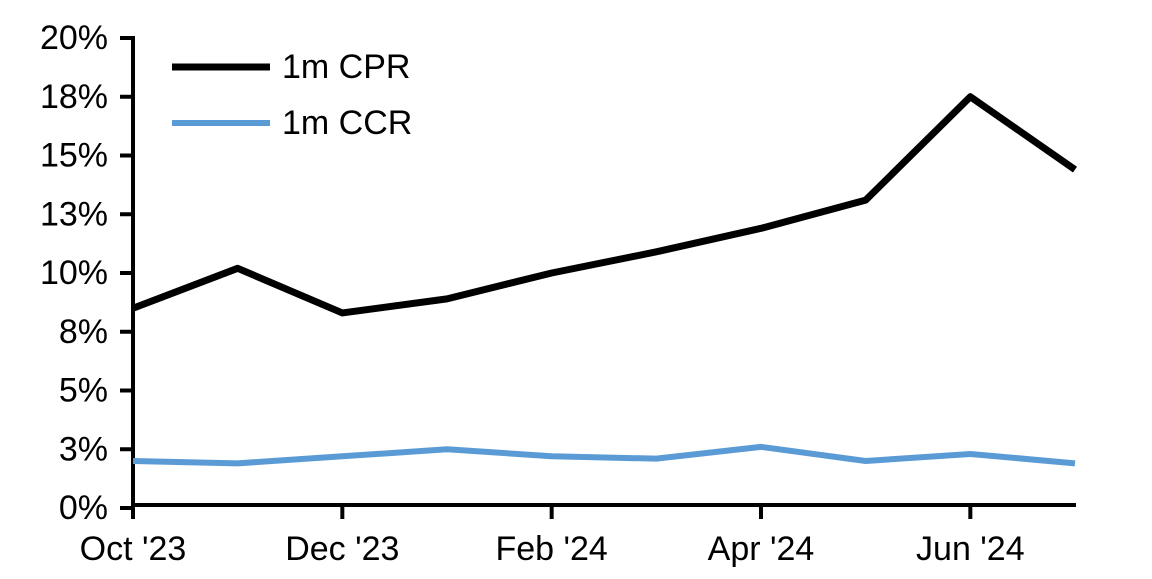  What do you see at coordinates (83, 449) in the screenshot?
I see `y-axis-tick-label: 3%` at bounding box center [83, 449].